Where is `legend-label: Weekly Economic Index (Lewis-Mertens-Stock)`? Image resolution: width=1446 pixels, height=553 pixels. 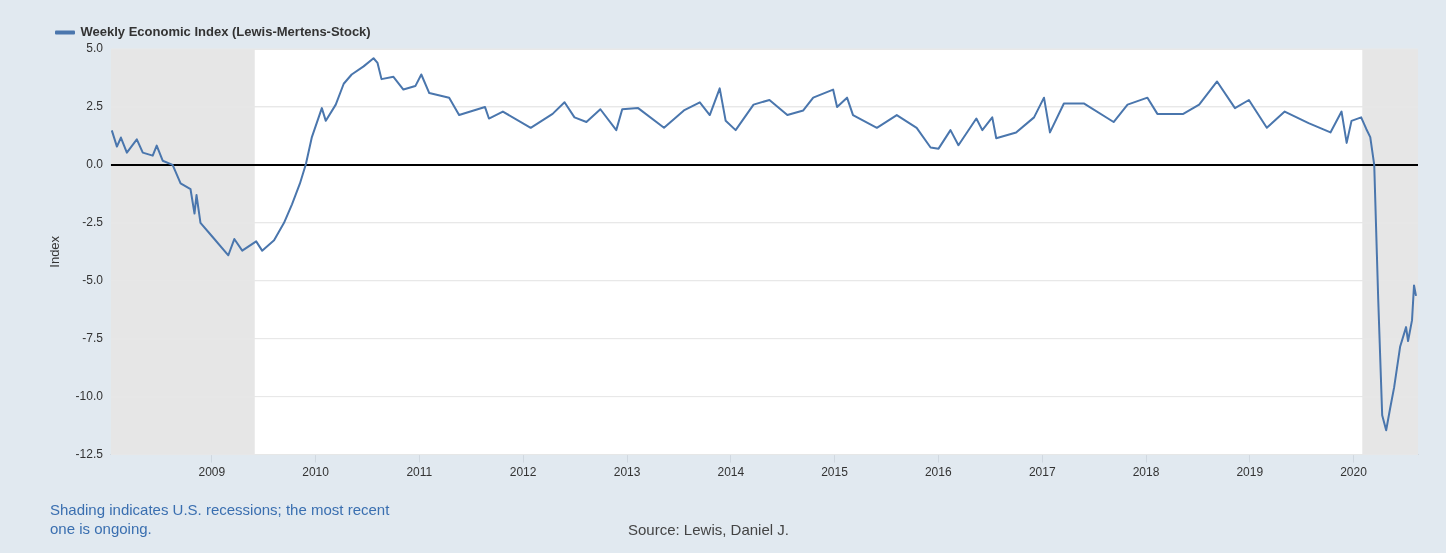 legend-label: Weekly Economic Index (Lewis-Mertens-Stock) is located at coordinates (225, 32).